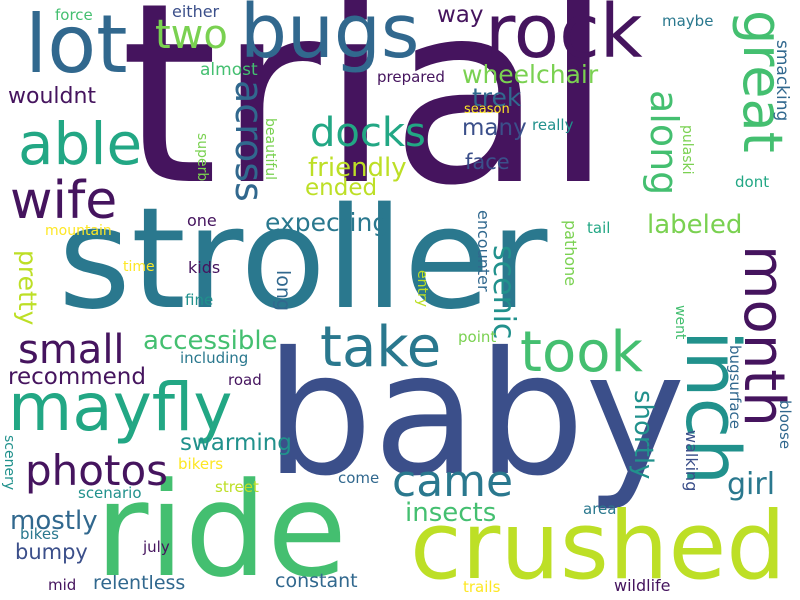 The image size is (800, 600). I want to click on word-smacking: smacking, so click(782, 81).